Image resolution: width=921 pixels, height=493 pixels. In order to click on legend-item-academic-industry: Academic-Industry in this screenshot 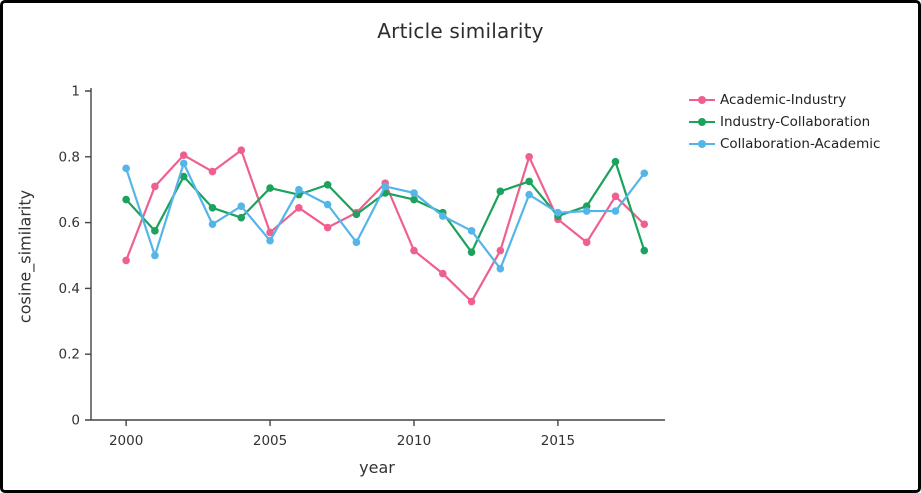, I will do `click(784, 100)`.